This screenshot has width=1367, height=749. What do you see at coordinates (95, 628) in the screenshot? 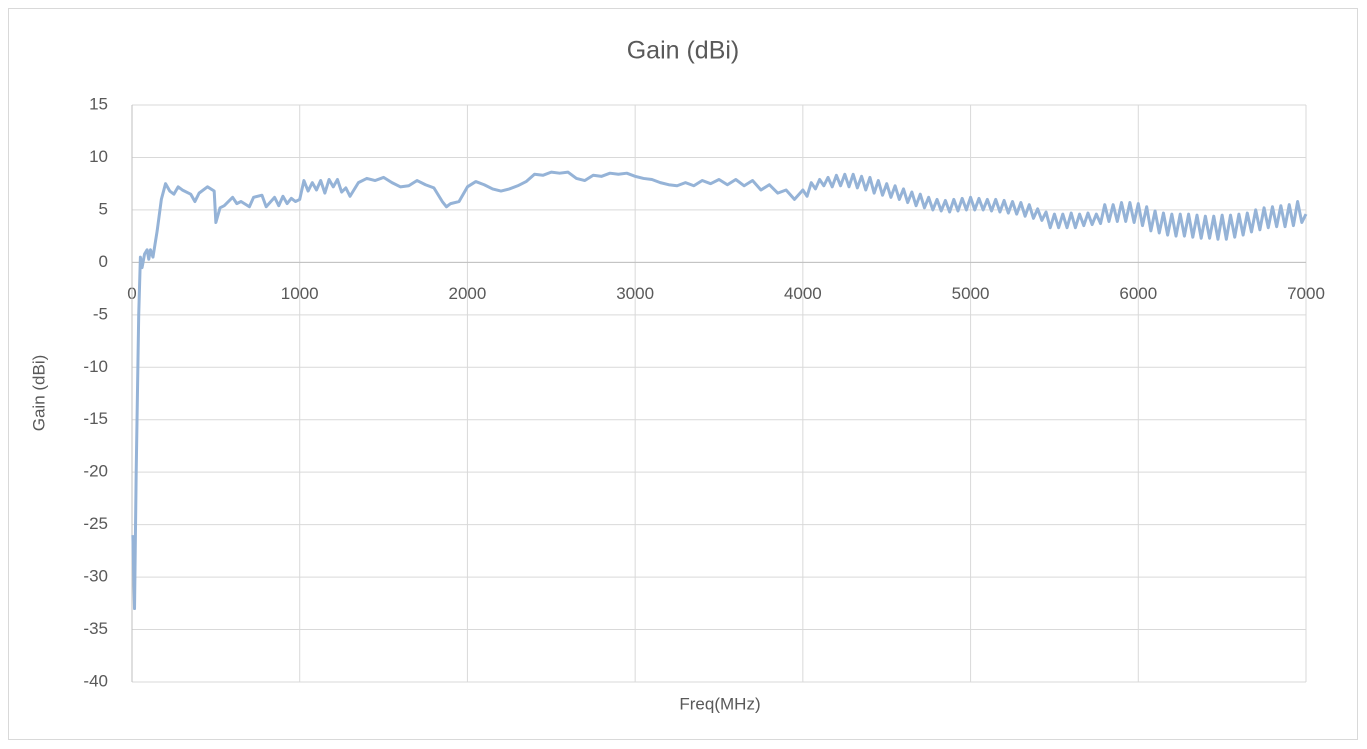
I see `y-tick-label: -35` at bounding box center [95, 628].